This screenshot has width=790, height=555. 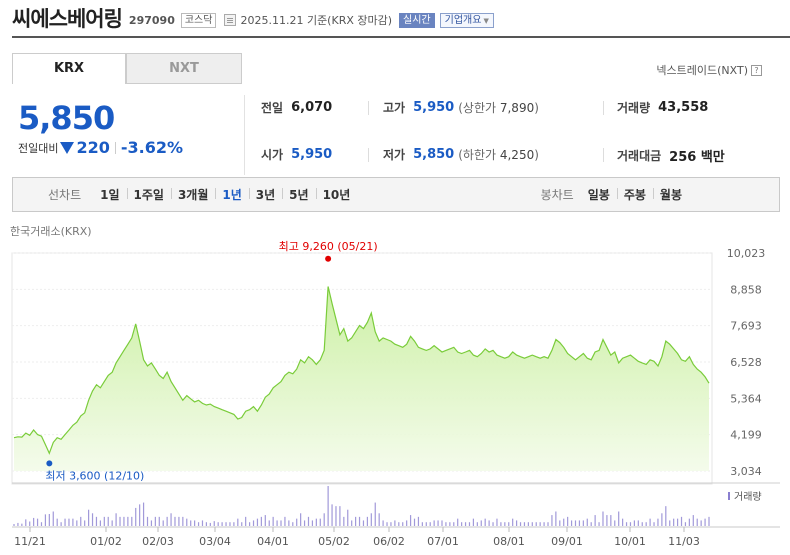 I want to click on candle-daily-button: 일봉, so click(x=598, y=195).